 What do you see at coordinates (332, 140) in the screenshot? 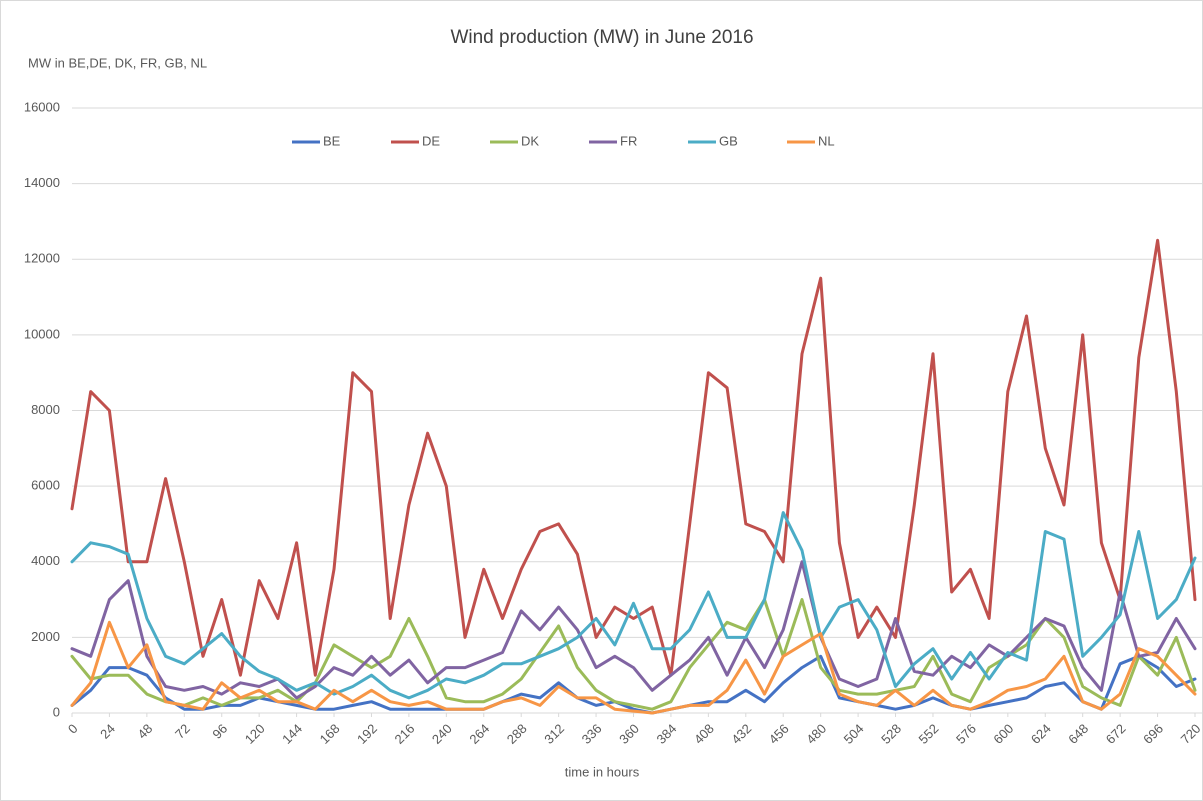
I see `legend-label: BE` at bounding box center [332, 140].